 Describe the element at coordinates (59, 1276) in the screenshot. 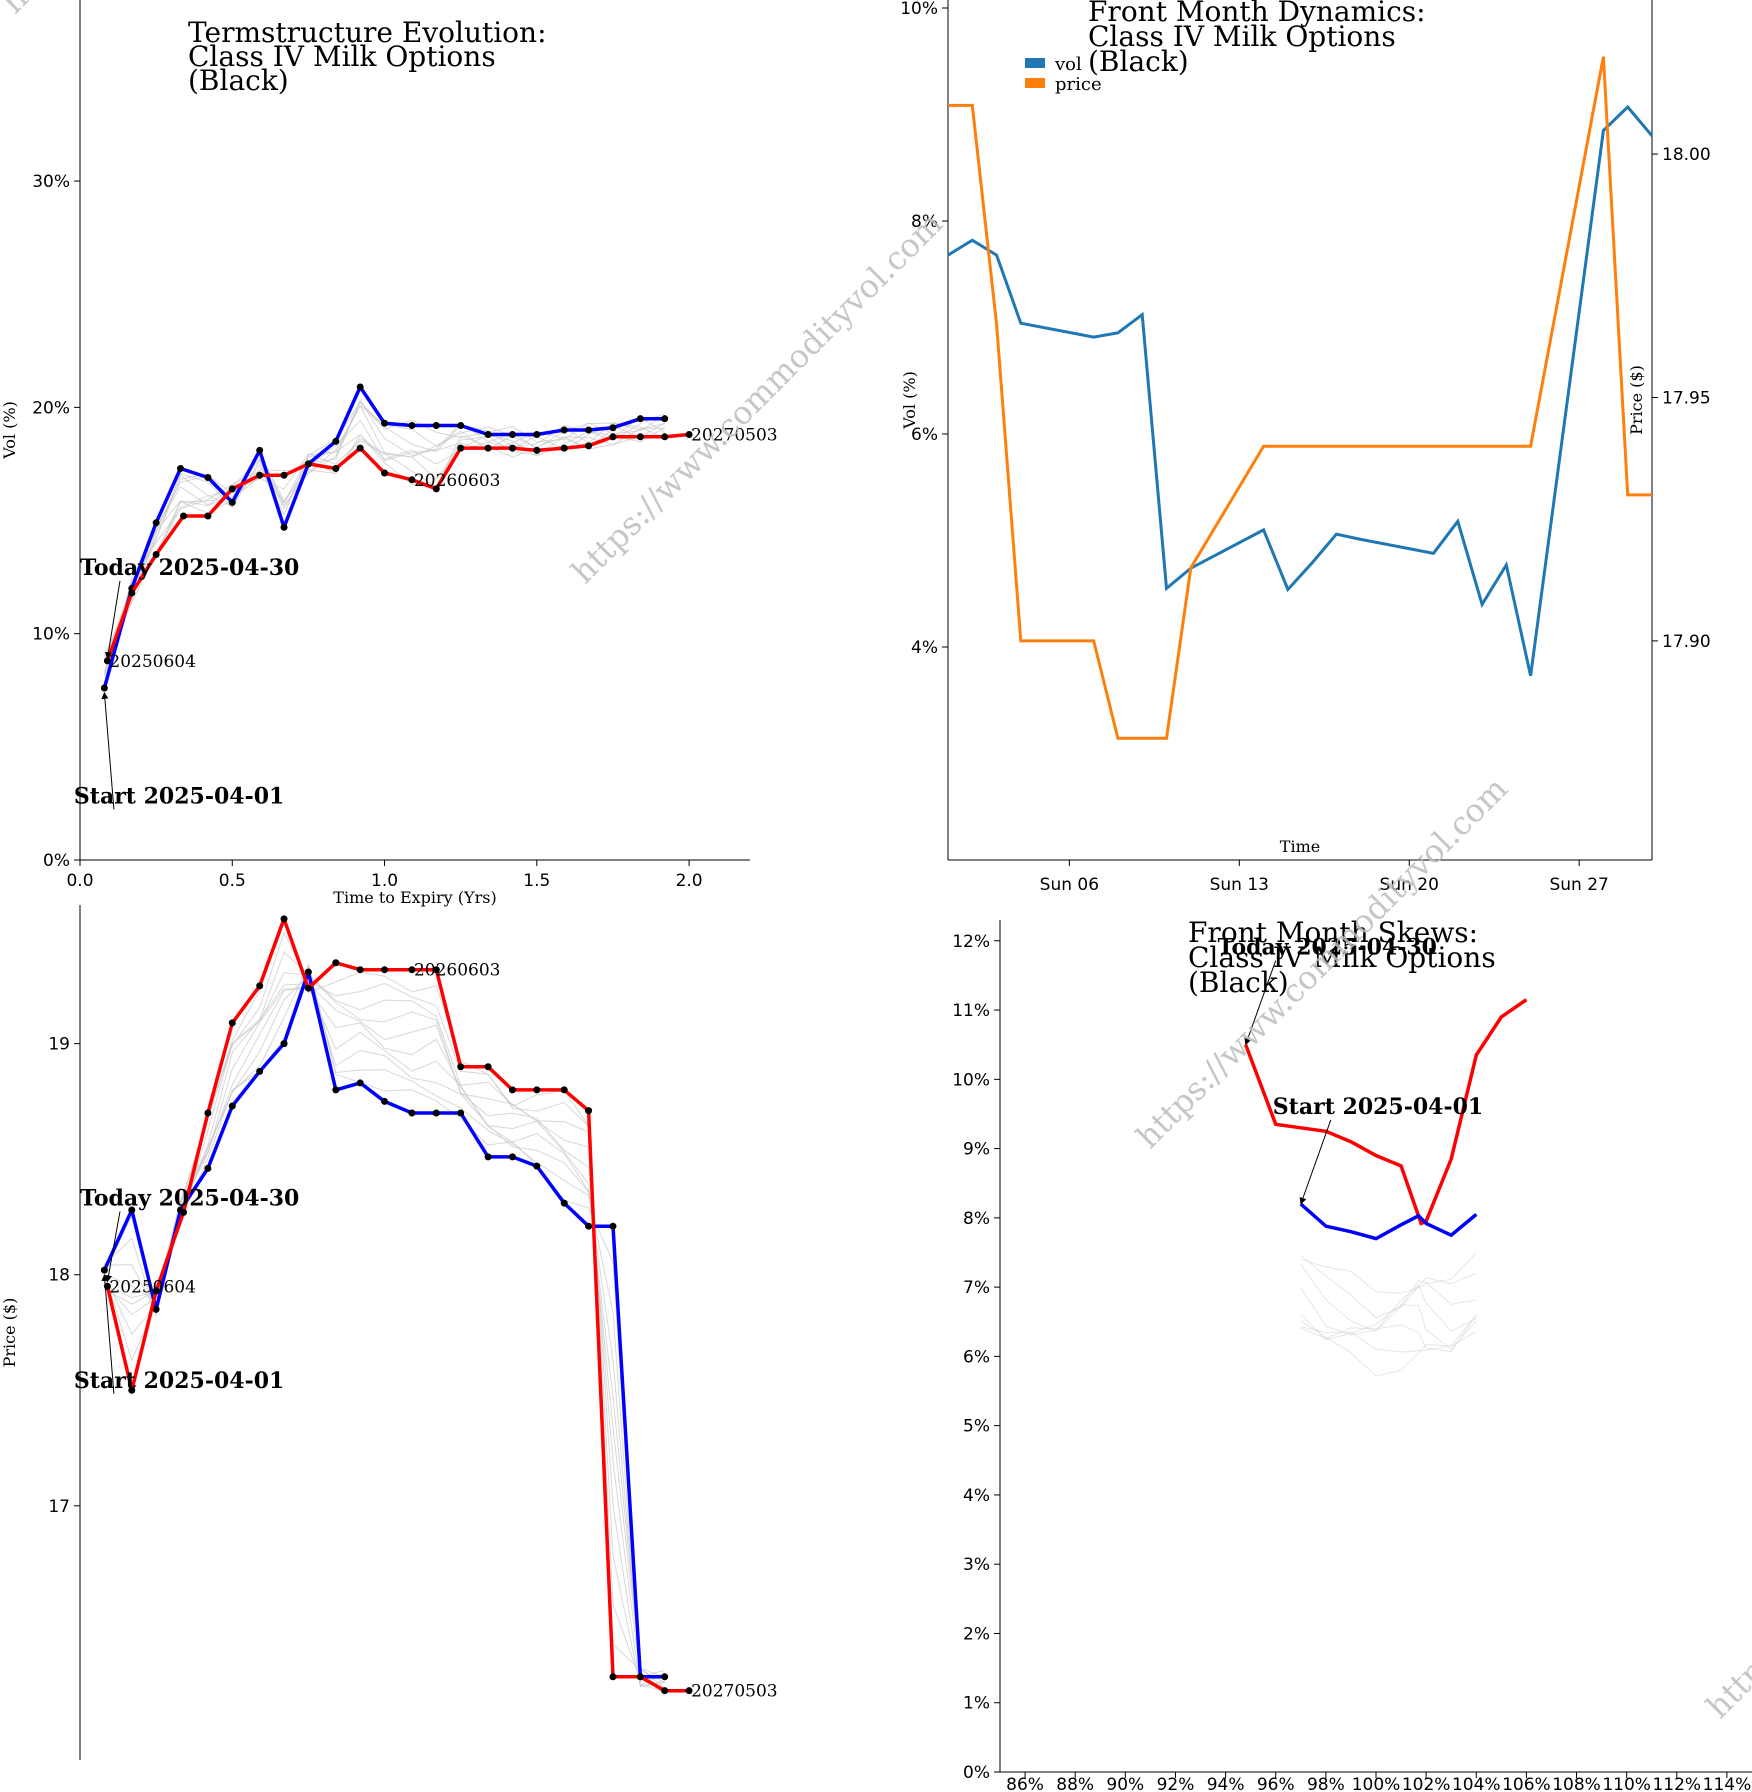

I see `ts-price-y-tick-label: 18` at that location.